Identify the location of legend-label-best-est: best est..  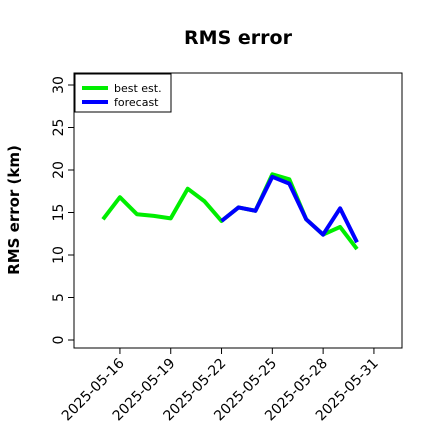
(138, 88).